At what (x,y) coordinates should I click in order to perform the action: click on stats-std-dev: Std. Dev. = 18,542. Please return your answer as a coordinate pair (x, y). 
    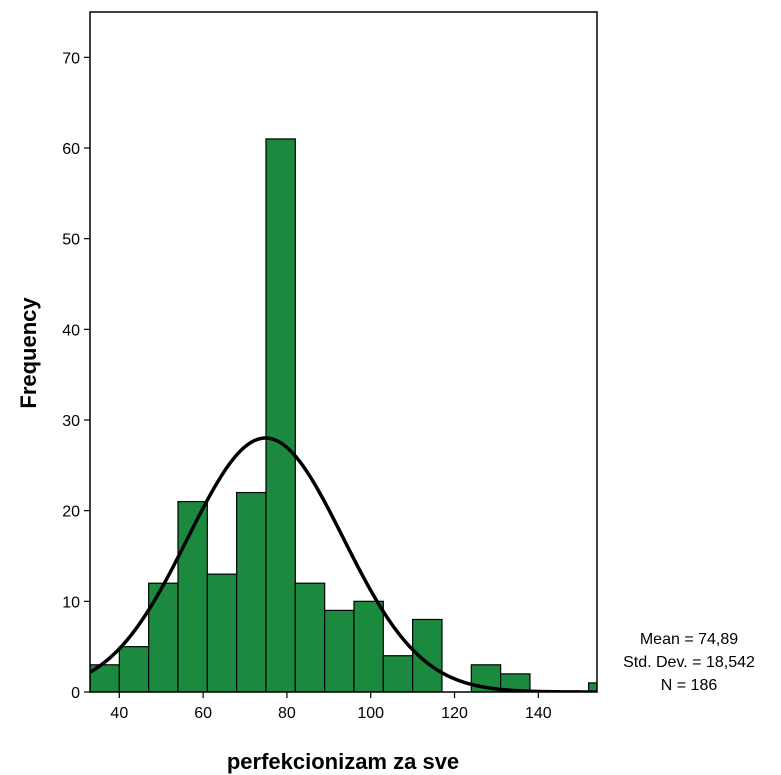
    Looking at the image, I should click on (689, 662).